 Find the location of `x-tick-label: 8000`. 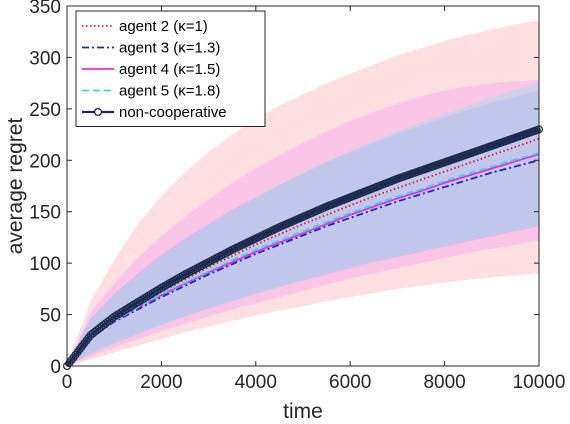

x-tick-label: 8000 is located at coordinates (444, 382).